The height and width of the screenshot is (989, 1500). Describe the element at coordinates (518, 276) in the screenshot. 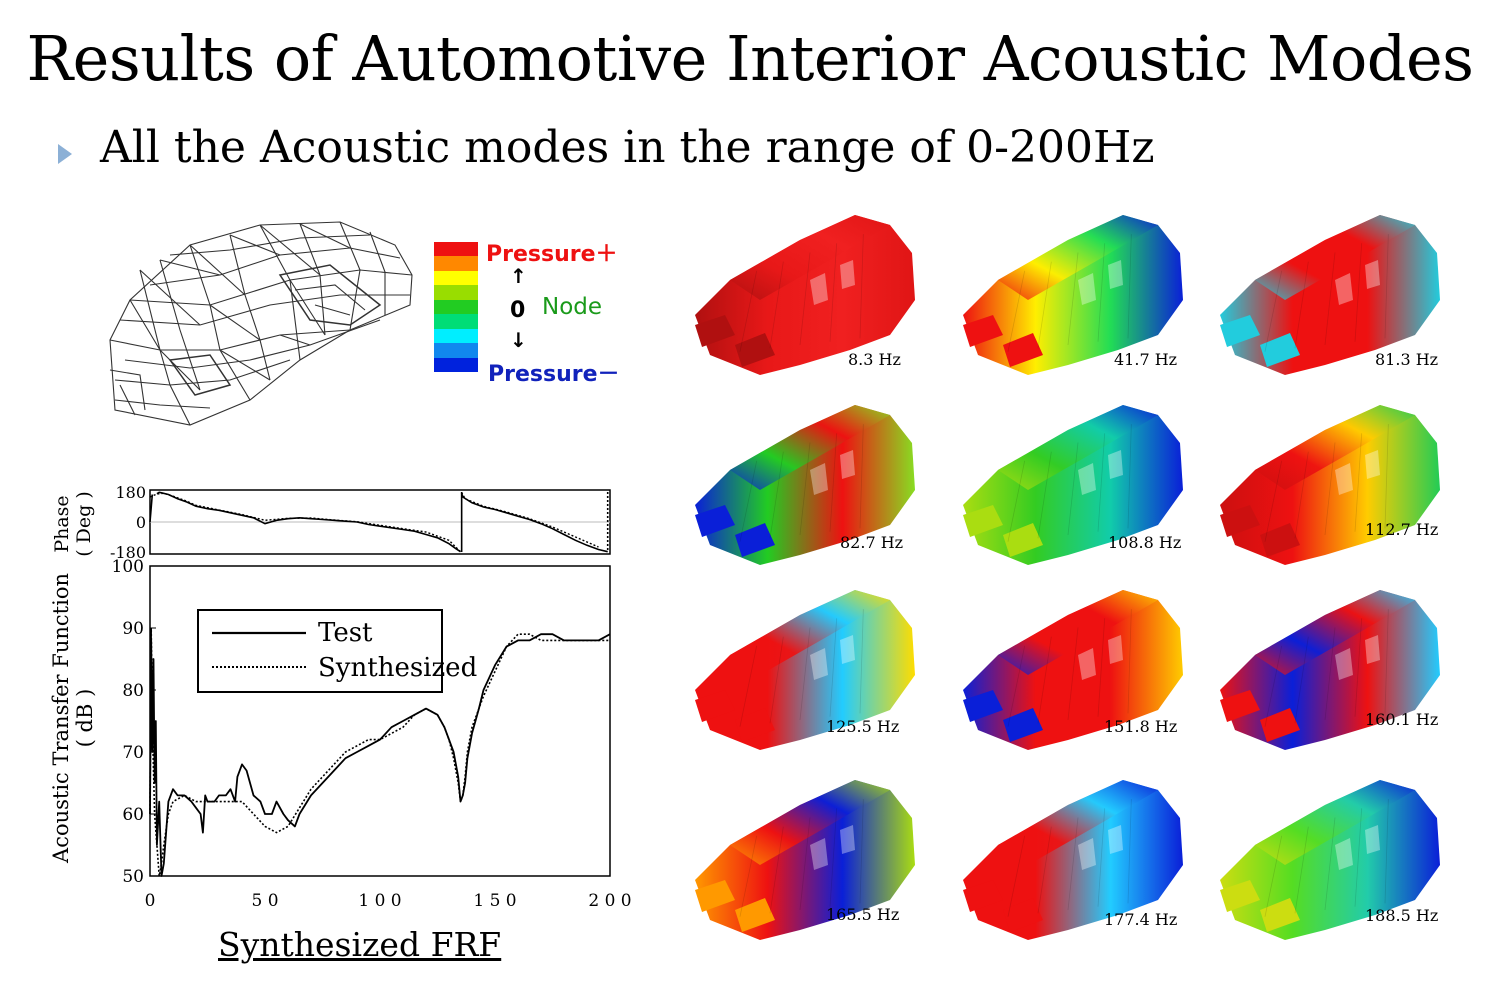

I see `legend-arrow-up-icon: ↑` at that location.